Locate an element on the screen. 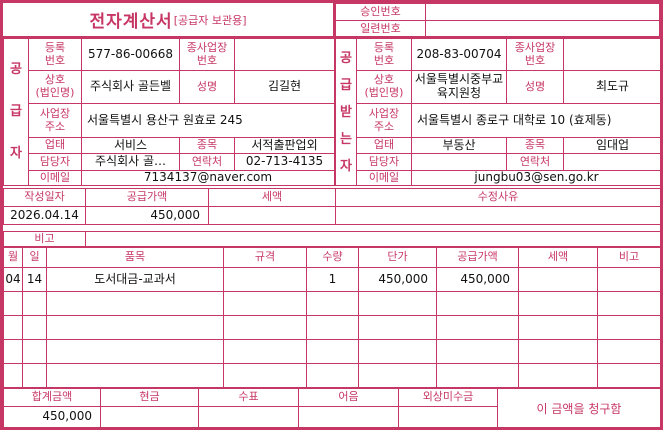  item-unitprice: 450,000 is located at coordinates (397, 279).